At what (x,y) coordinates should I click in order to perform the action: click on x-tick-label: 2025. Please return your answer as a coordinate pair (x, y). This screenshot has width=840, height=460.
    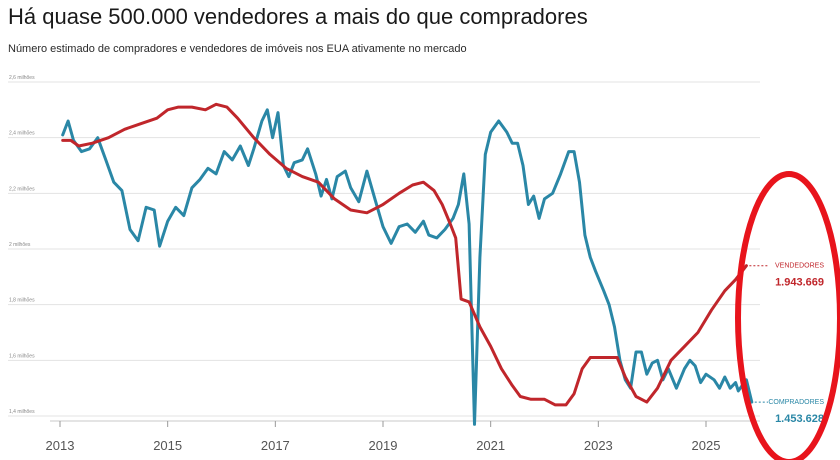
    Looking at the image, I should click on (706, 445).